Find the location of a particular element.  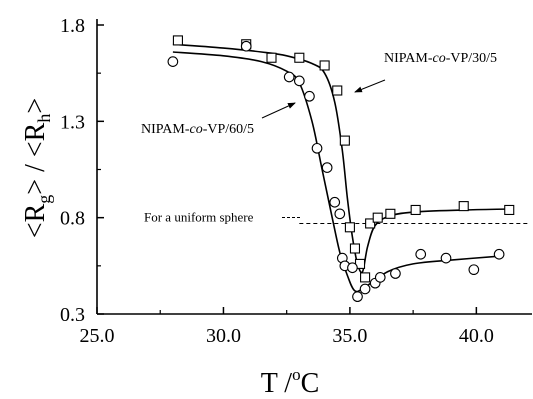

series-label-30-5: NIPAM-co-VP/30/5 is located at coordinates (440, 58).